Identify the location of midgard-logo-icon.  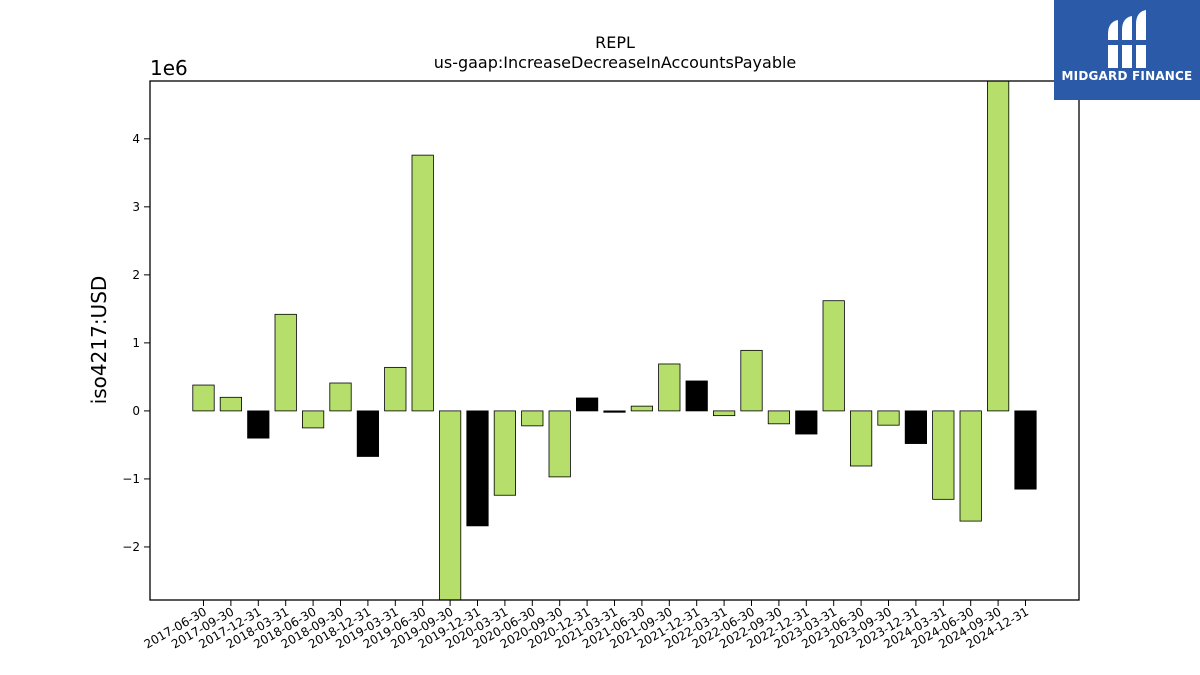
(1127, 39).